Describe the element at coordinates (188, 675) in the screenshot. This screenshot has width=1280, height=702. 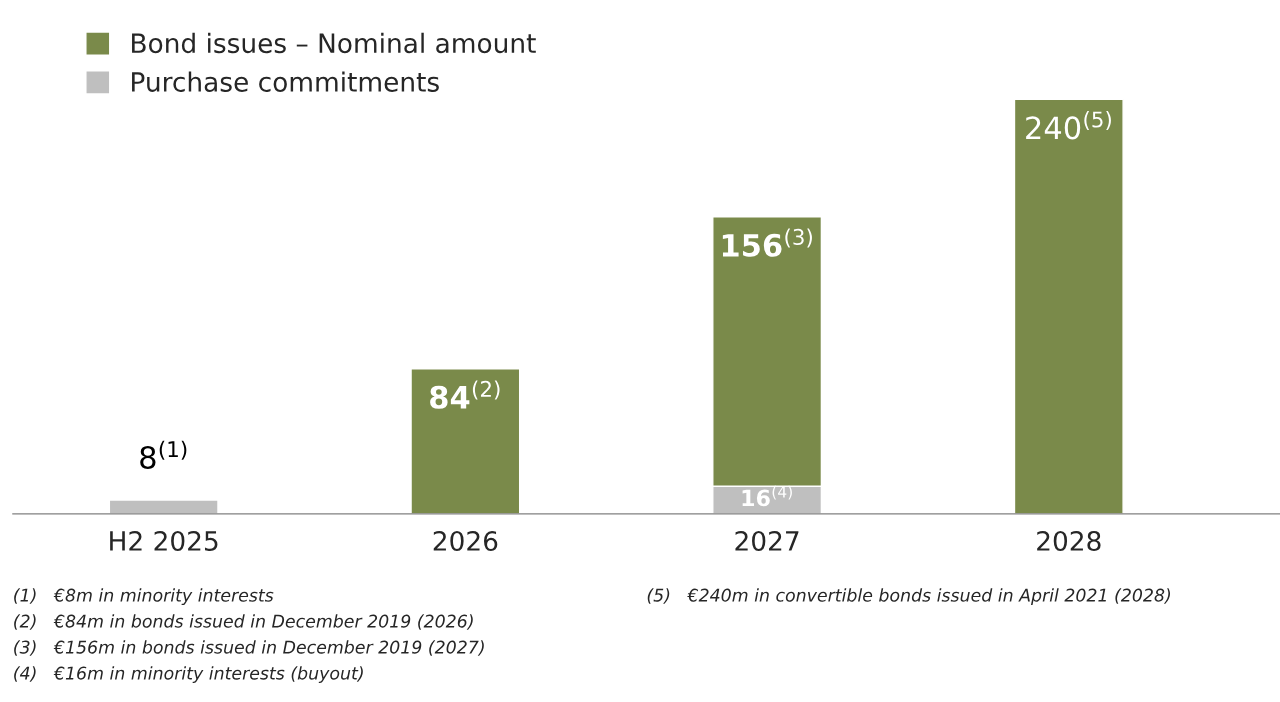
I see `text: (4) €16m in minority interests (buyout)` at that location.